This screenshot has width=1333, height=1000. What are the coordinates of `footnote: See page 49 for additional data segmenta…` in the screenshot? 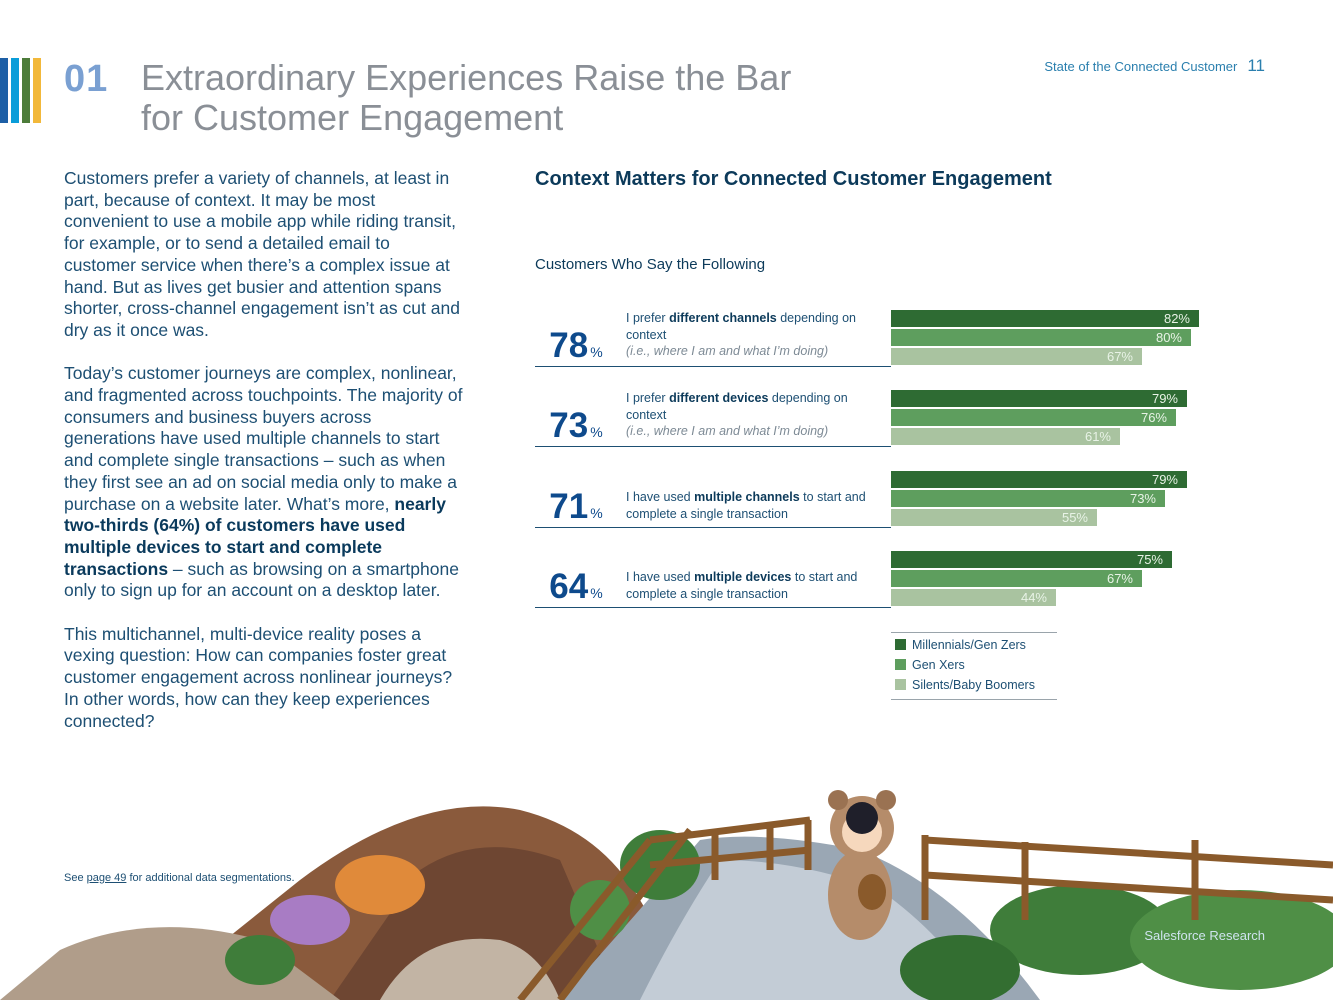 It's located at (179, 878).